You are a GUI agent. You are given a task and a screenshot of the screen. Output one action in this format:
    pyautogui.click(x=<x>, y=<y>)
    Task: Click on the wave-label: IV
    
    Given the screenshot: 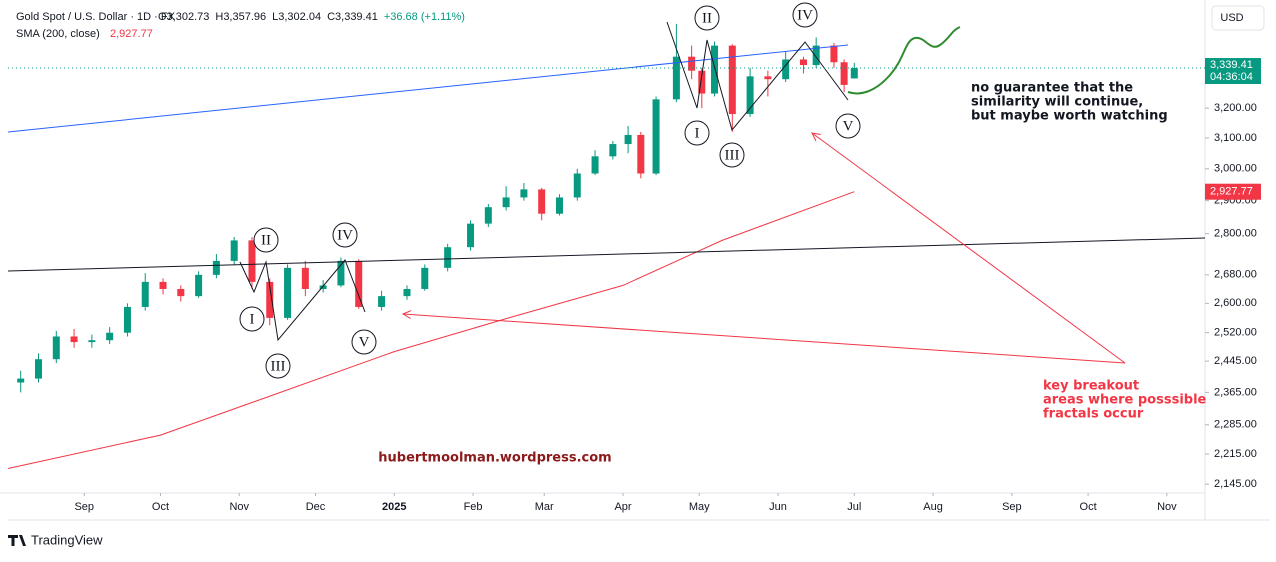 What is the action you would take?
    pyautogui.click(x=345, y=235)
    